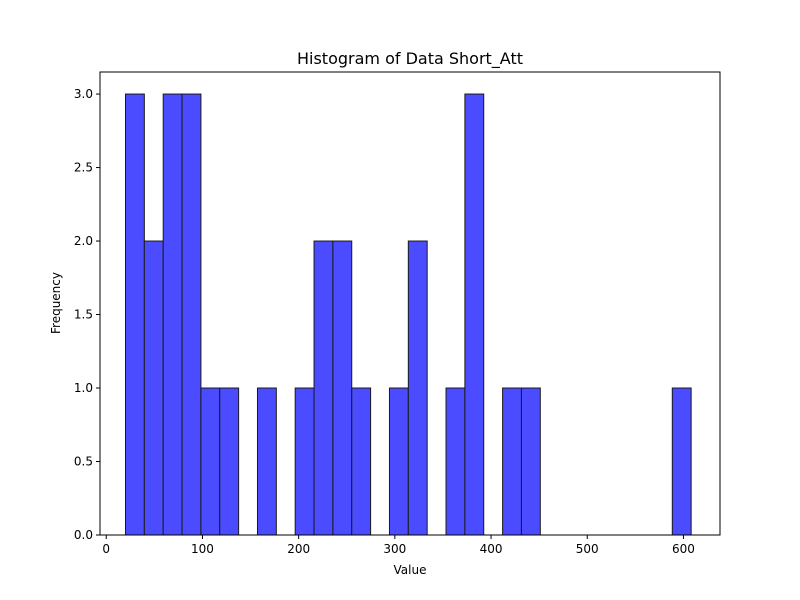 The image size is (800, 600). What do you see at coordinates (83, 168) in the screenshot?
I see `y-tick-label: 2.5` at bounding box center [83, 168].